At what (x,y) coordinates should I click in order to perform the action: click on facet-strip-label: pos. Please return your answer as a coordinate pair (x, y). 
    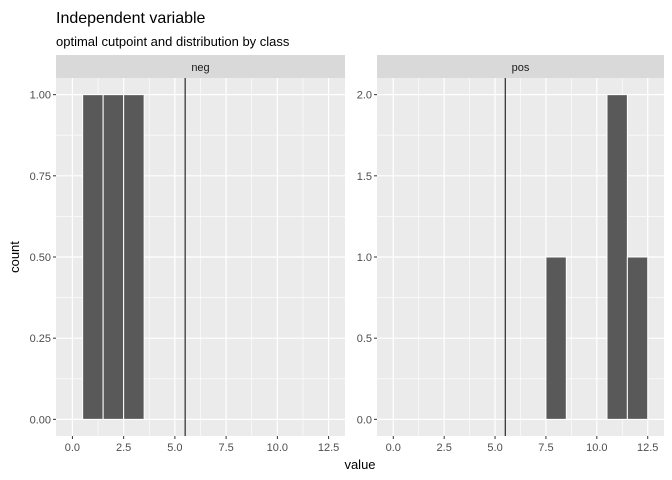
    Looking at the image, I should click on (521, 68).